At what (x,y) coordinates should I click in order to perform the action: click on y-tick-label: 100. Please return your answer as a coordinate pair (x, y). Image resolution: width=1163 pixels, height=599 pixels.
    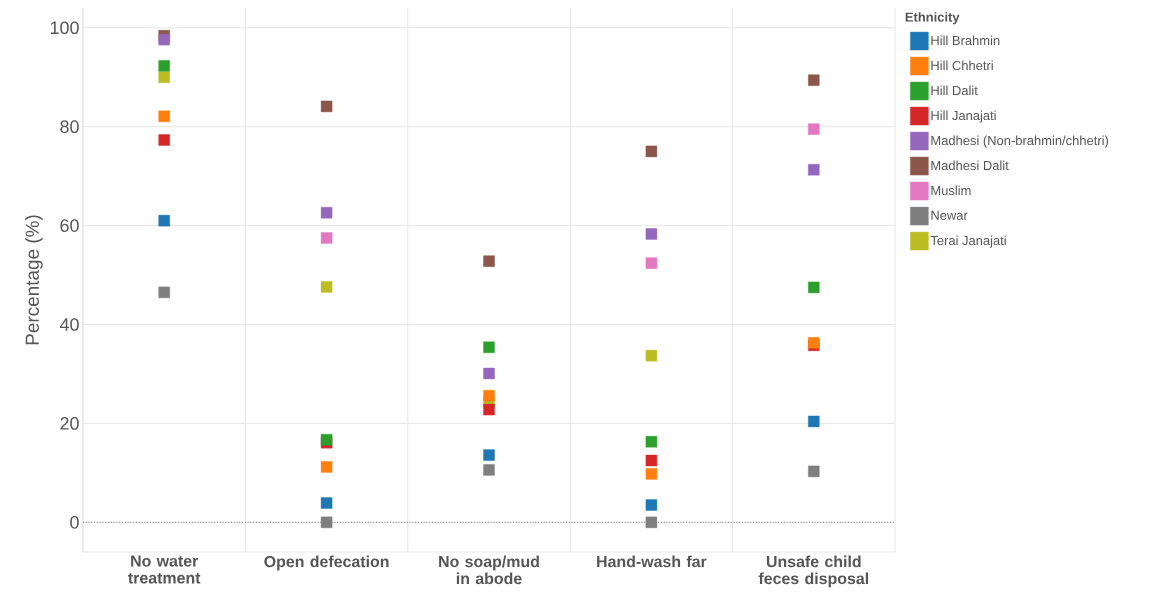
    Looking at the image, I should click on (64, 28).